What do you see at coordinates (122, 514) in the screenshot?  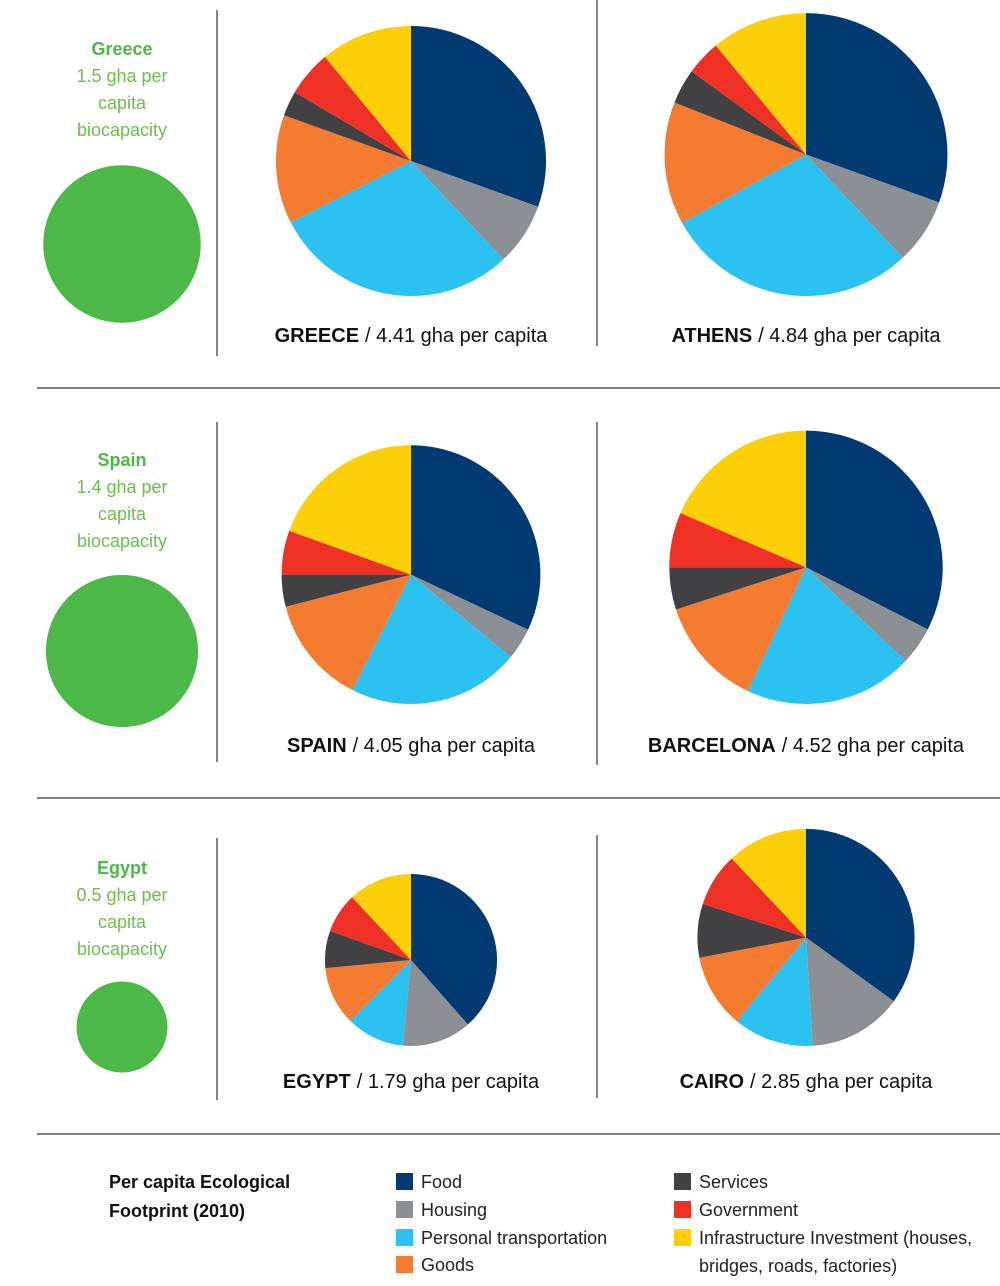 I see `biocapacity-text: 1.4 gha per capita biocapacity` at bounding box center [122, 514].